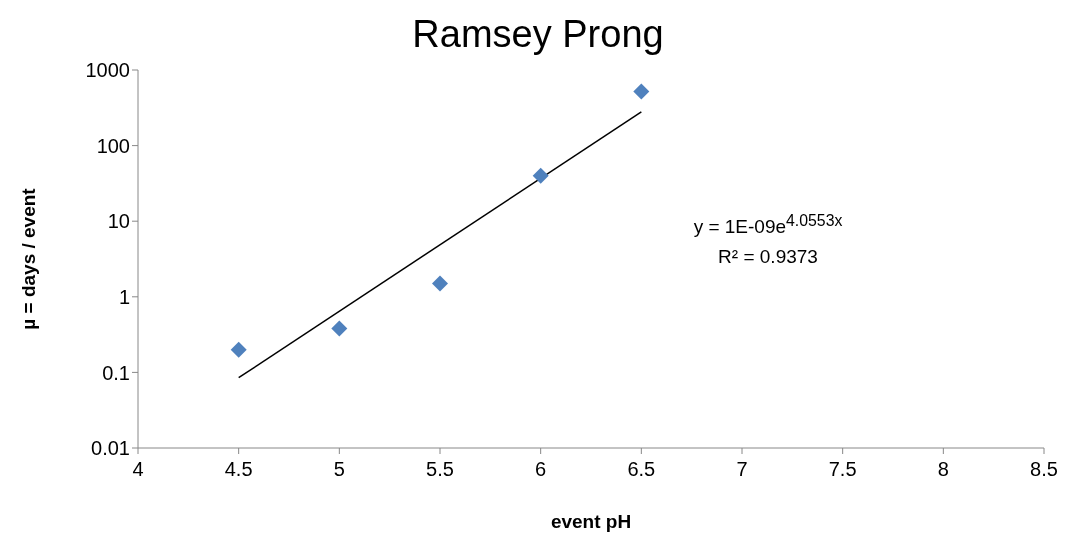  What do you see at coordinates (110, 448) in the screenshot?
I see `y-tick-label: 0.01` at bounding box center [110, 448].